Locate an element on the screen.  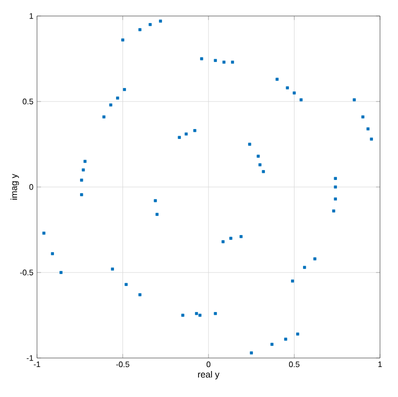
x-axis-title: real y is located at coordinates (209, 375).